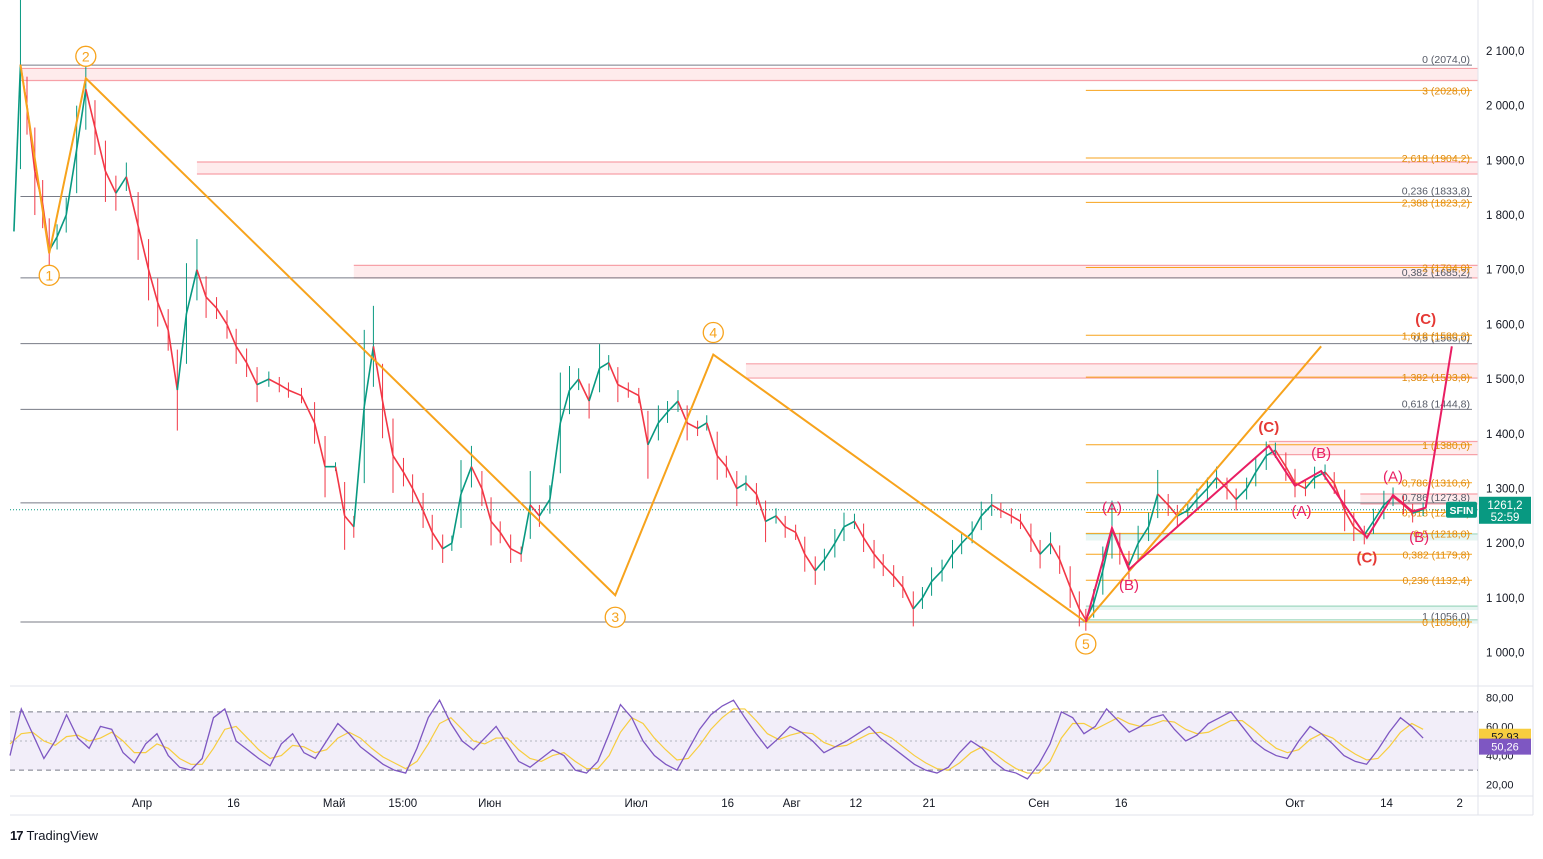 Image resolution: width=1543 pixels, height=859 pixels. What do you see at coordinates (1436, 203) in the screenshot?
I see `fib-extension-label: 2,388 (1823,2)` at bounding box center [1436, 203].